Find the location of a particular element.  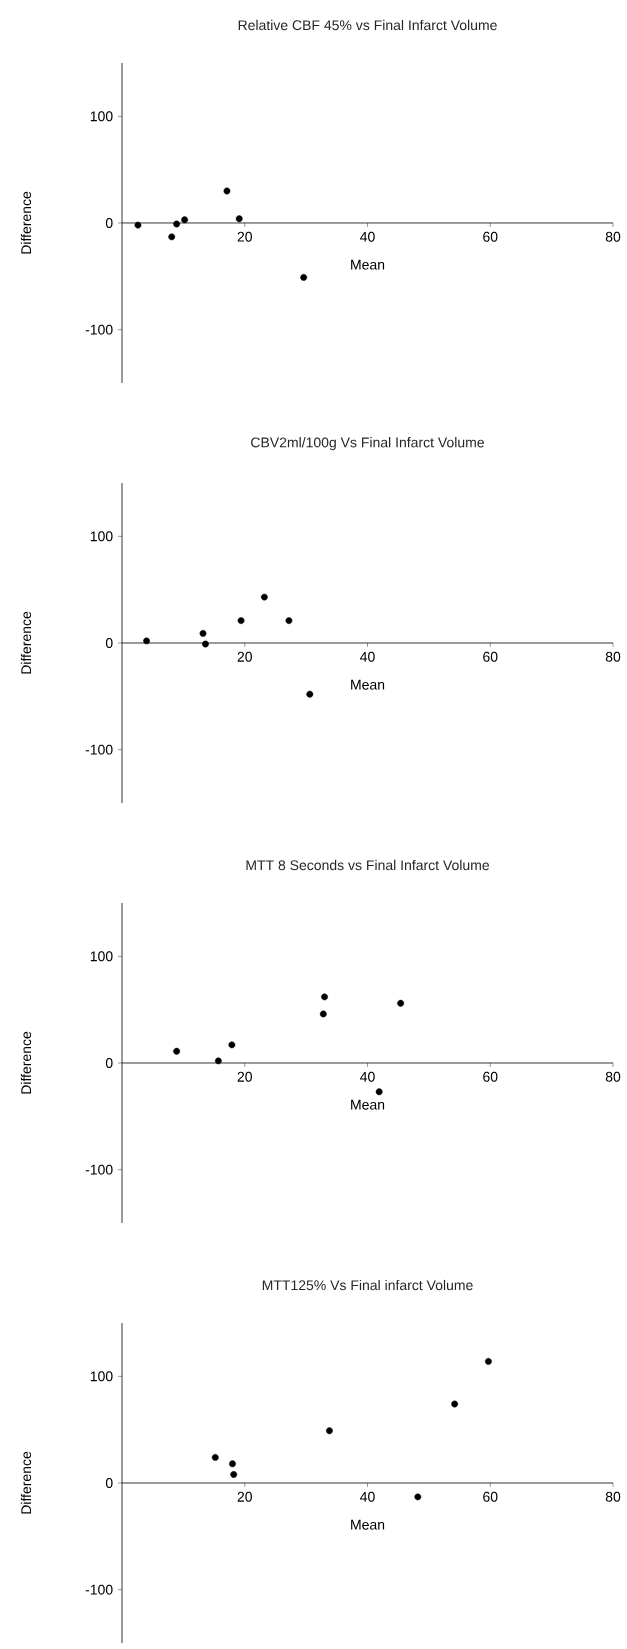

chart-title: CBV2ml/100g Vs Final Infarct Volume is located at coordinates (367, 444).